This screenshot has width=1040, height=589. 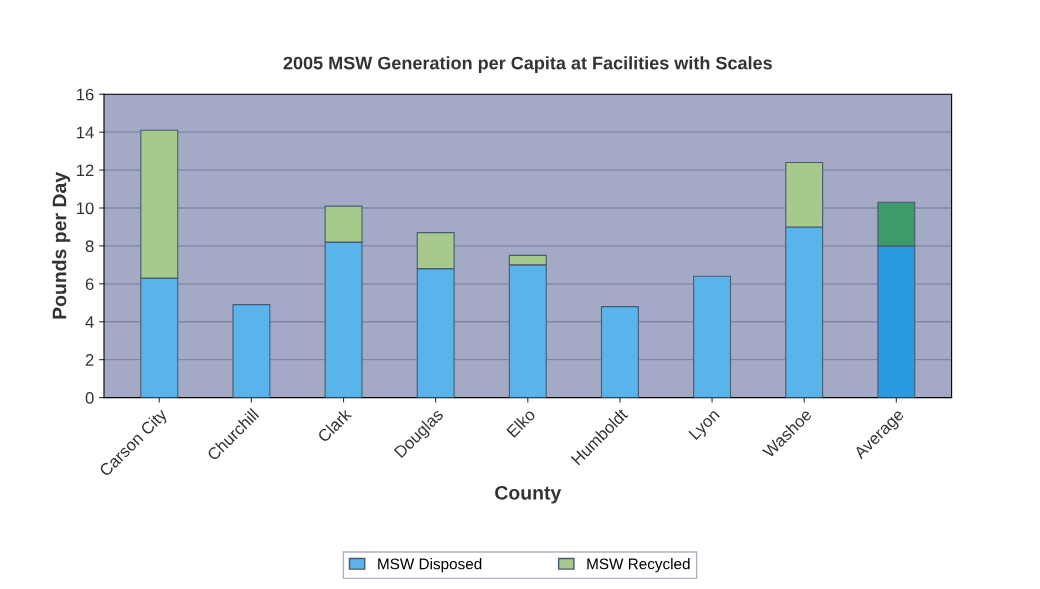 I want to click on chart-title: 2005 MSW Generation per Capita at Facilities with Scales, so click(x=527, y=64).